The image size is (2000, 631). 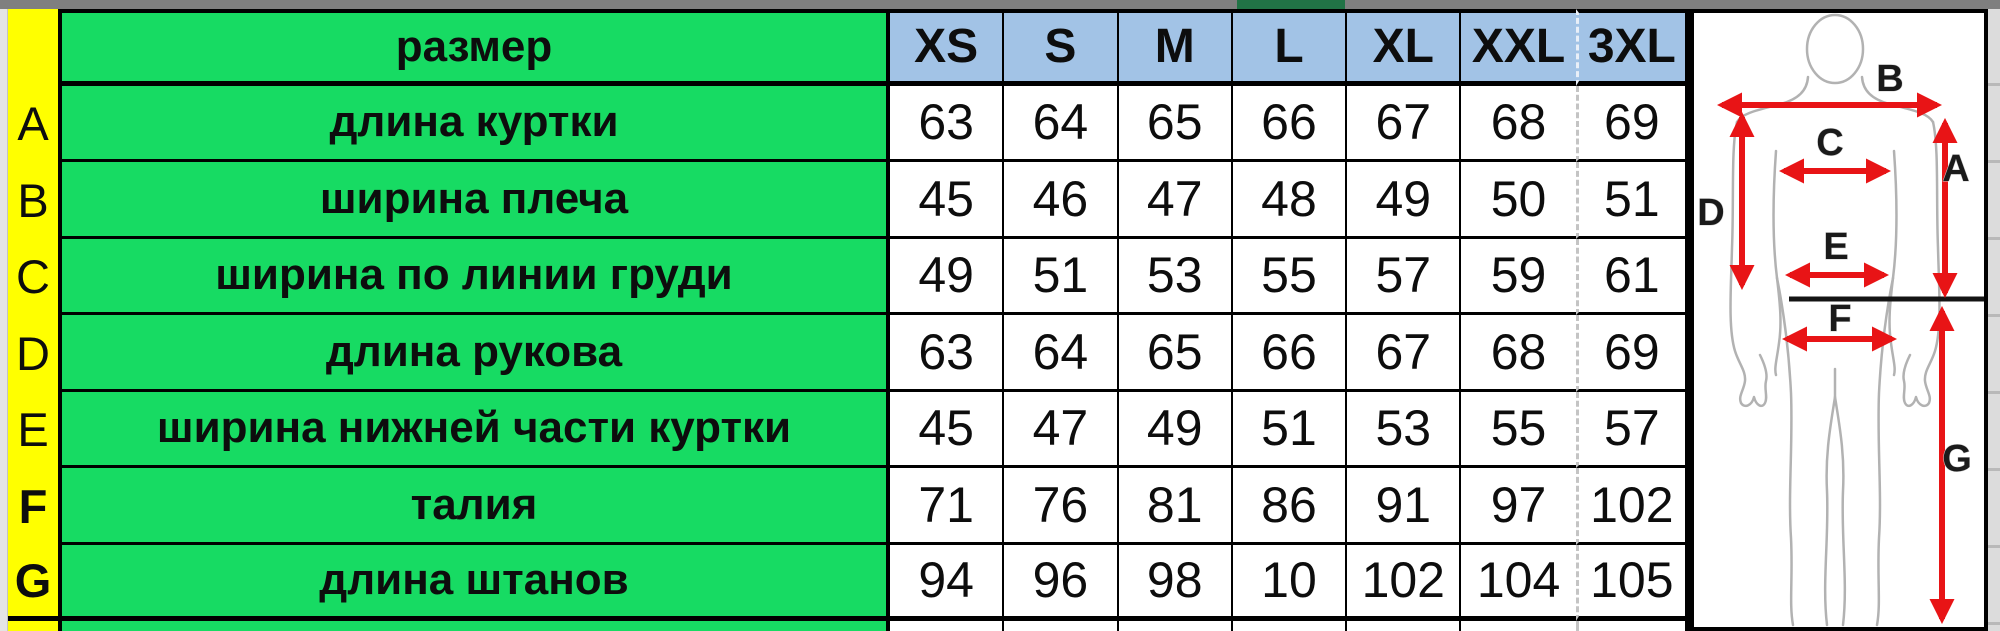 I want to click on size-header-3xl: 3XL, so click(x=1632, y=47).